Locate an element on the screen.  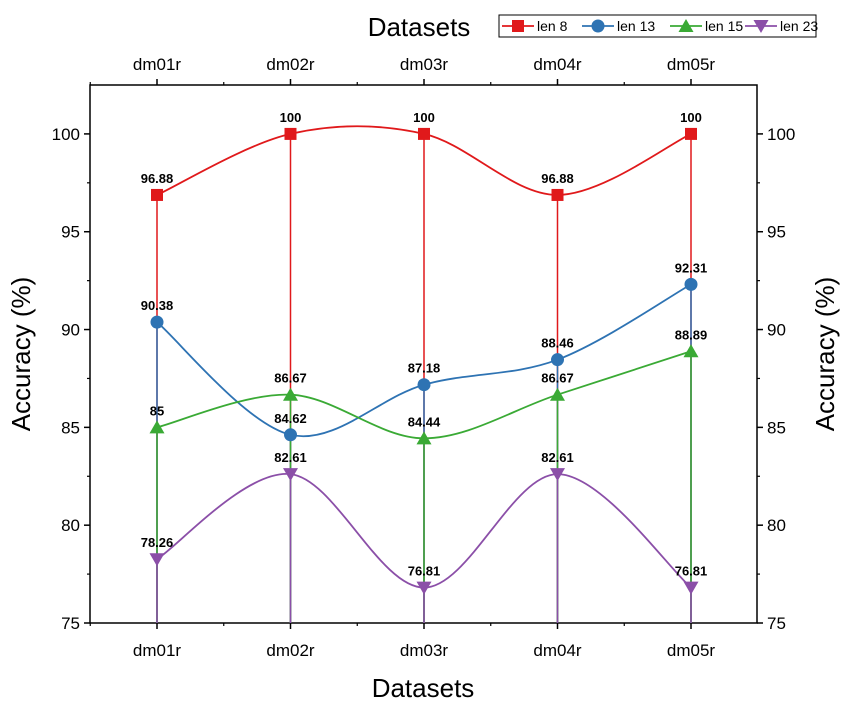
y-tick-label-left: 90 is located at coordinates (70, 330).